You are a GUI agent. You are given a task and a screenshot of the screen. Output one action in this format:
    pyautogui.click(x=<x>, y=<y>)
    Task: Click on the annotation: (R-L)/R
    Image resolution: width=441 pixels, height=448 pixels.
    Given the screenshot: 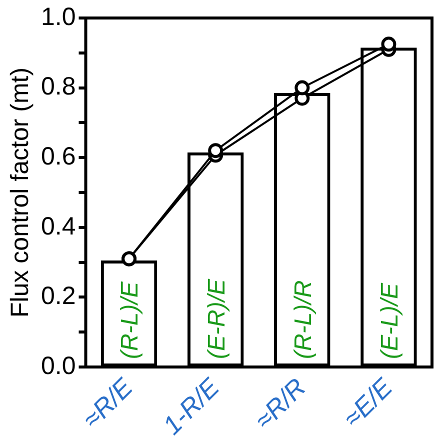 What is the action you would take?
    pyautogui.click(x=303, y=319)
    